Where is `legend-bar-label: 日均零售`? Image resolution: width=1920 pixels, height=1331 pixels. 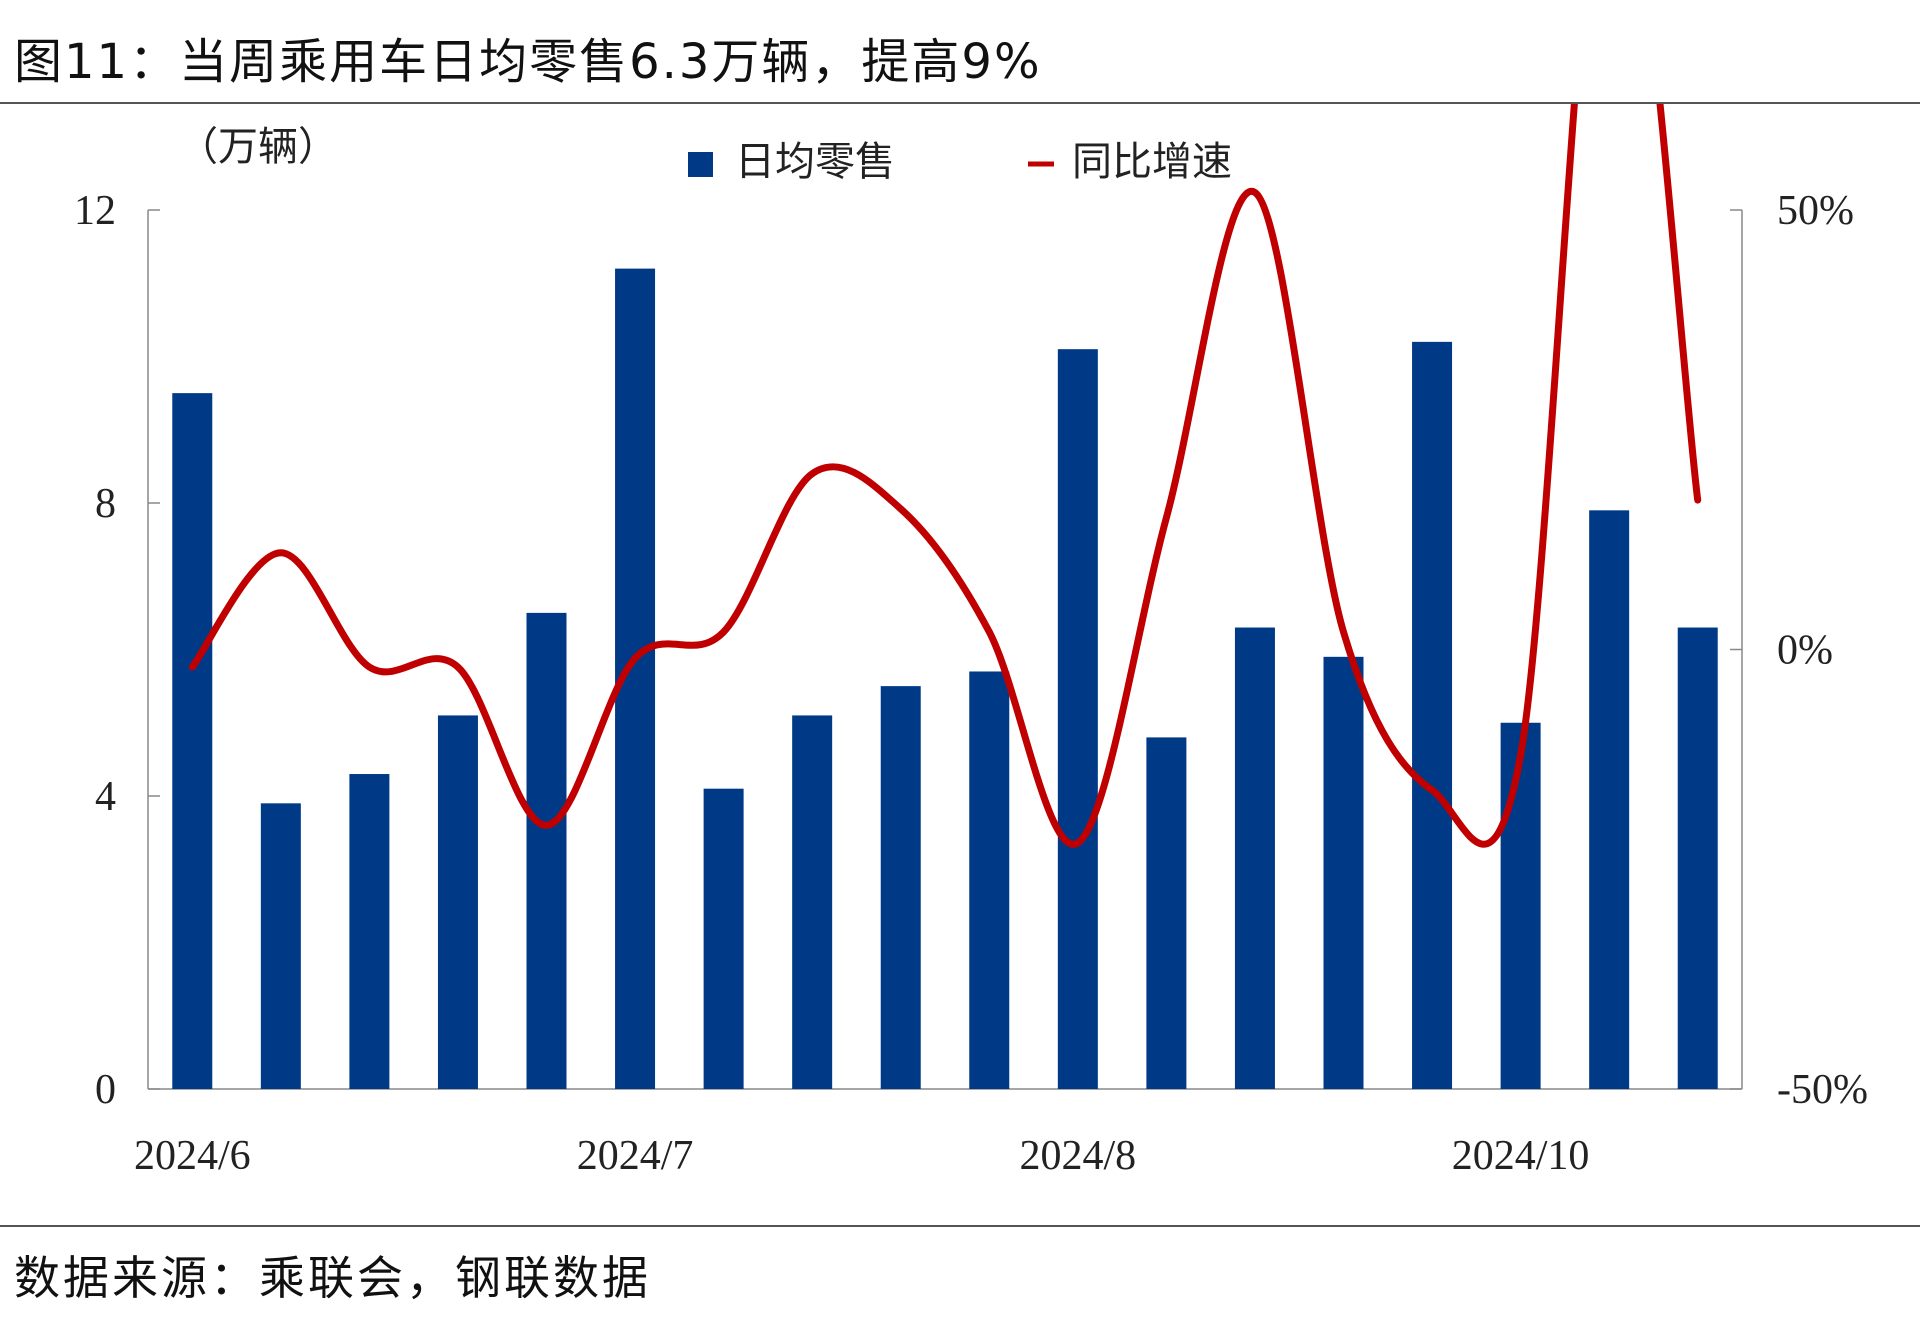 legend-bar-label: 日均零售 is located at coordinates (815, 162).